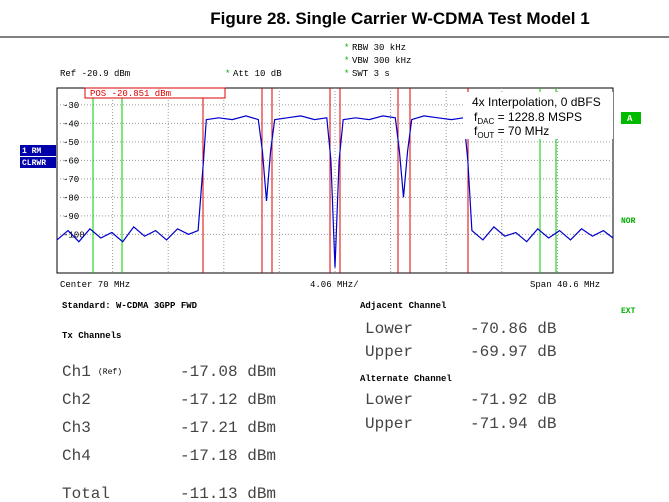 Image resolution: width=669 pixels, height=502 pixels. What do you see at coordinates (130, 306) in the screenshot?
I see `standard: Standard: W-CDMA 3GPP FWD` at bounding box center [130, 306].